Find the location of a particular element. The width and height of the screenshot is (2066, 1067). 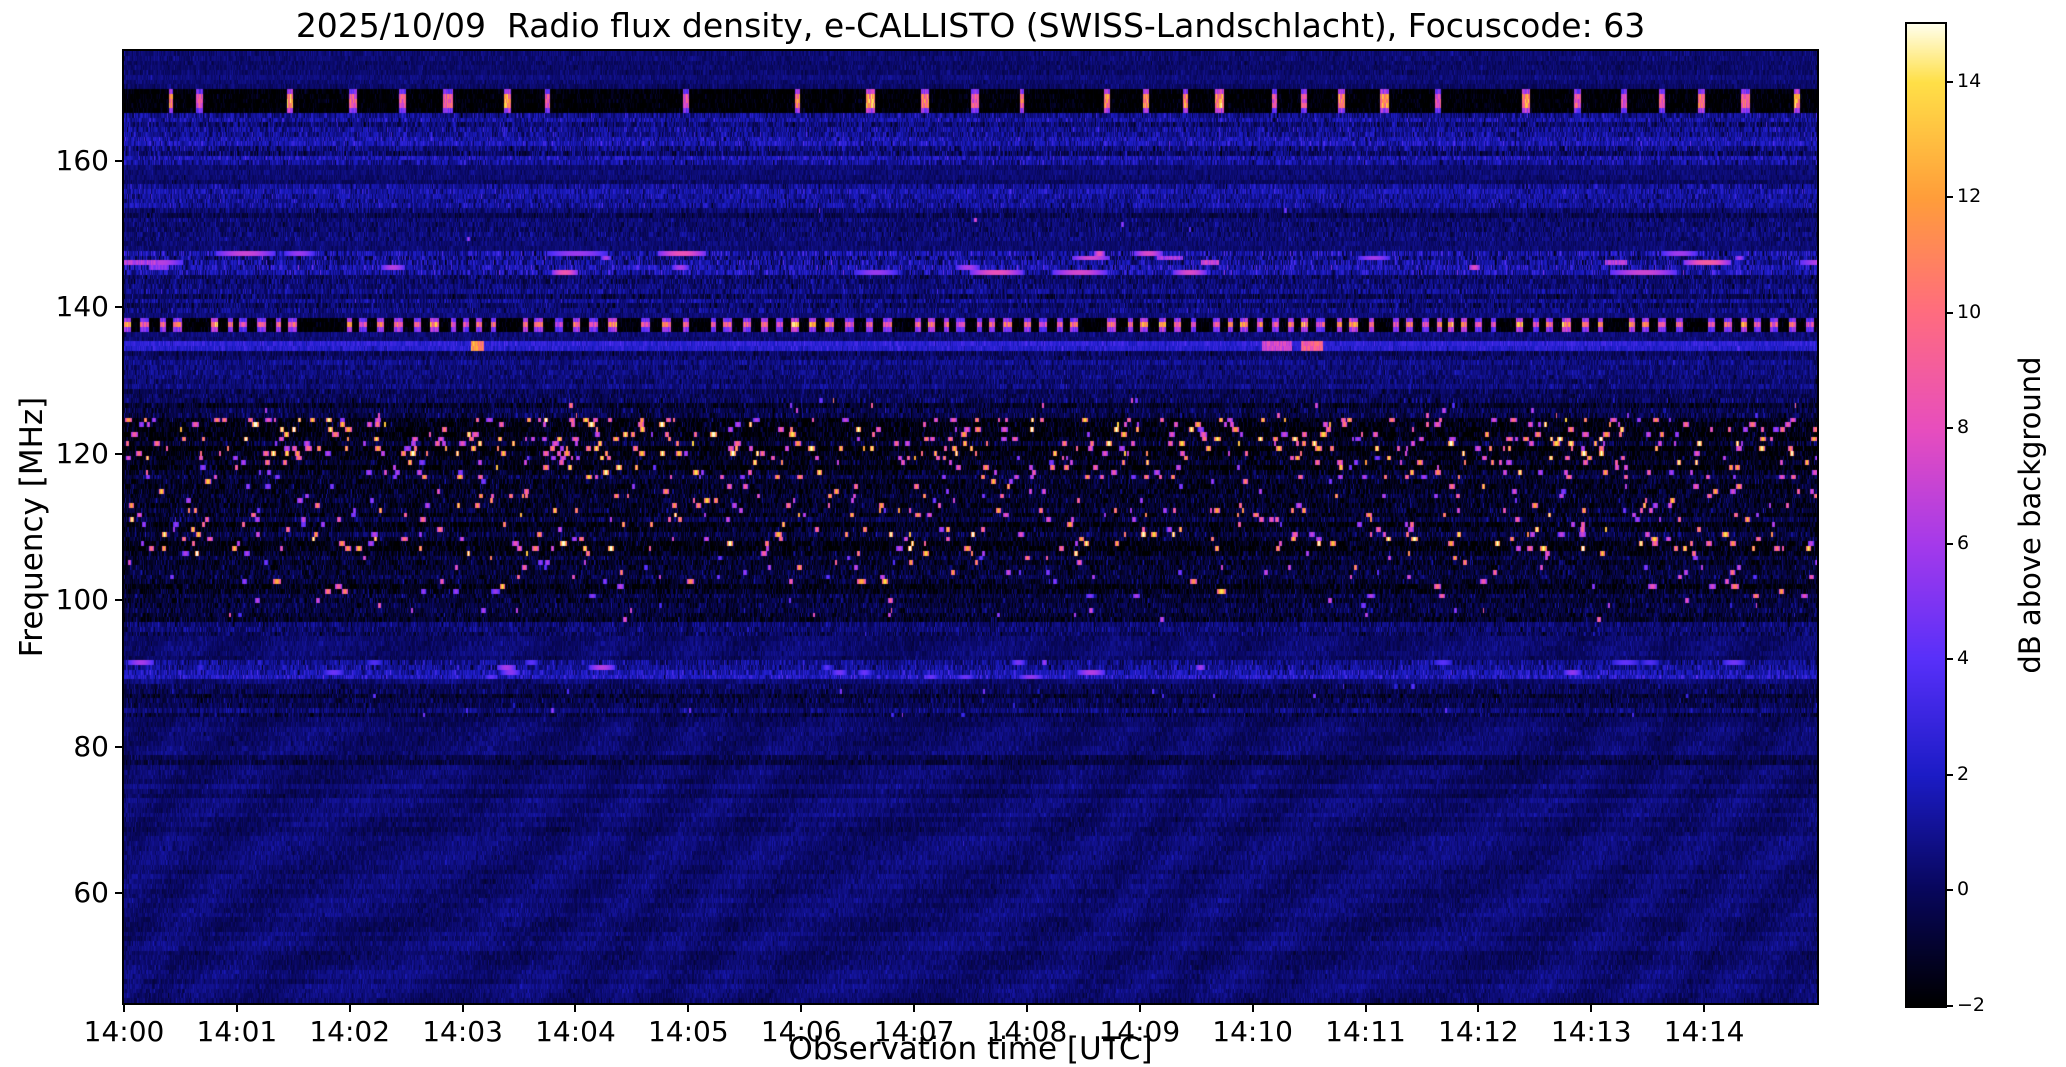

y-tick-label: 100 is located at coordinates (82, 600).